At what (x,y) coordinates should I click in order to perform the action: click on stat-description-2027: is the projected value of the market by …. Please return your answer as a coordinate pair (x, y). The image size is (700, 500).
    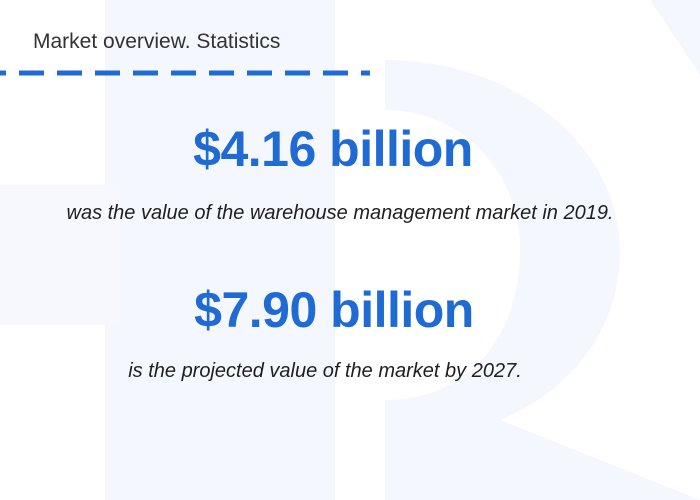
    Looking at the image, I should click on (325, 371).